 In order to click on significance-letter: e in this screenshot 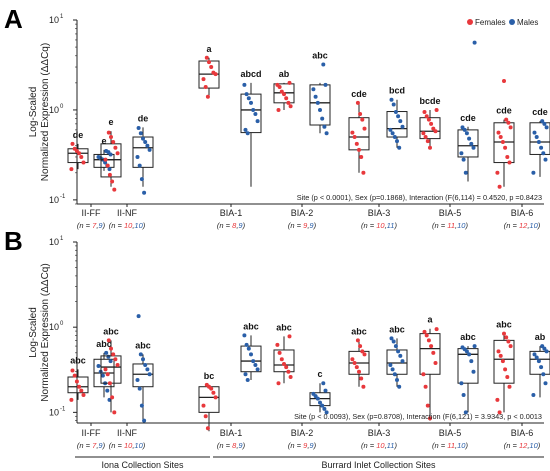, I will do `click(110, 122)`.